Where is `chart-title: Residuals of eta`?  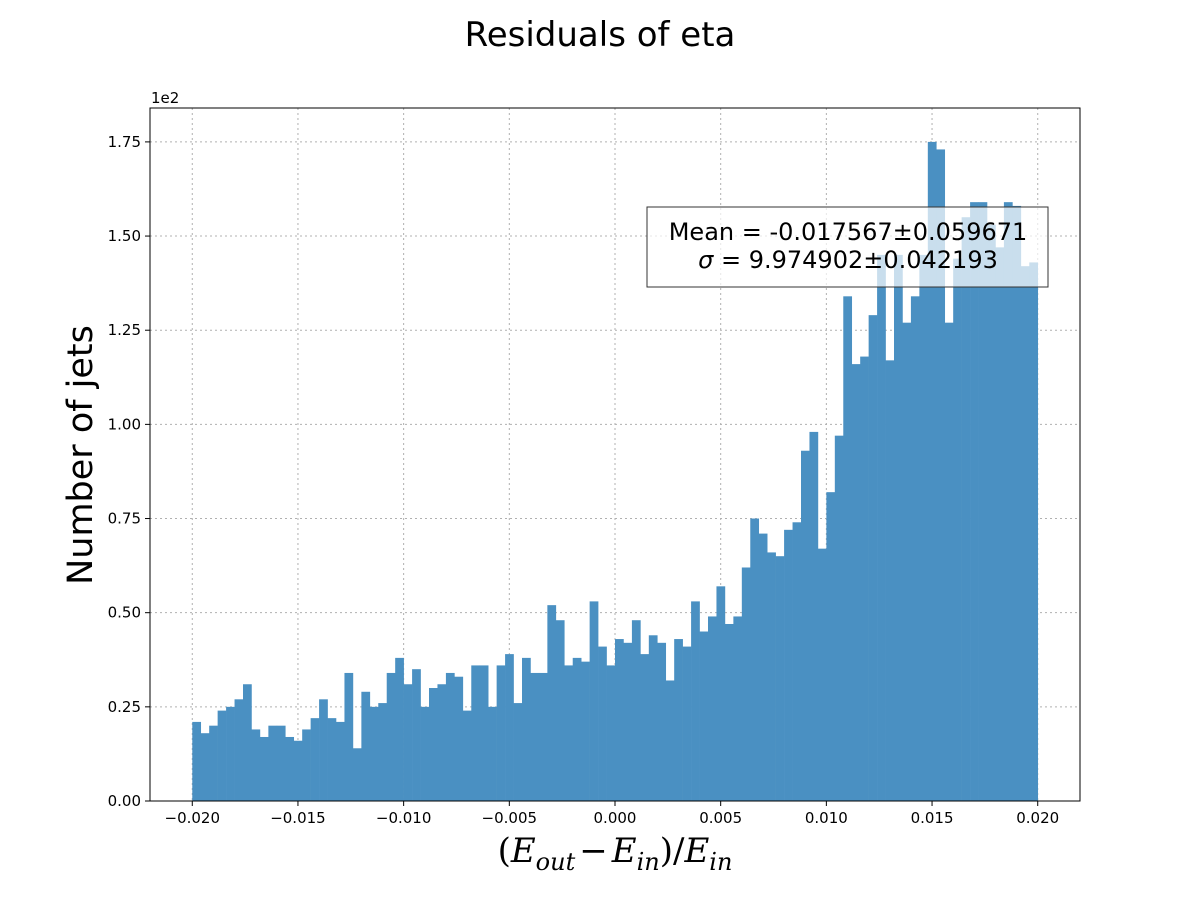
chart-title: Residuals of eta is located at coordinates (600, 35).